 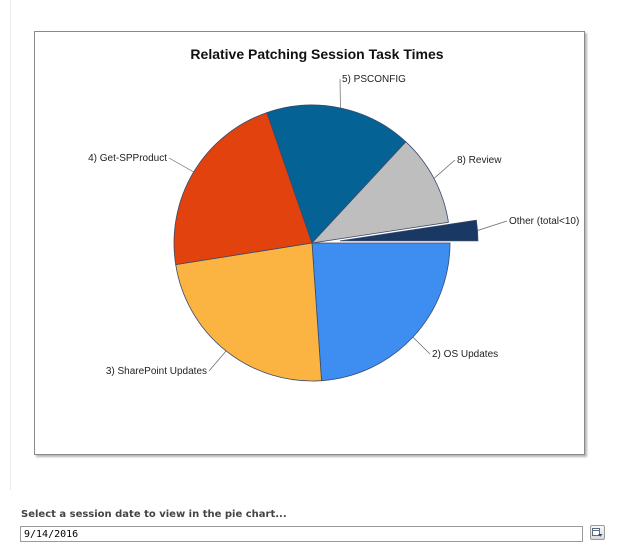 What do you see at coordinates (479, 160) in the screenshot?
I see `slice-label-8-review: 8) Review` at bounding box center [479, 160].